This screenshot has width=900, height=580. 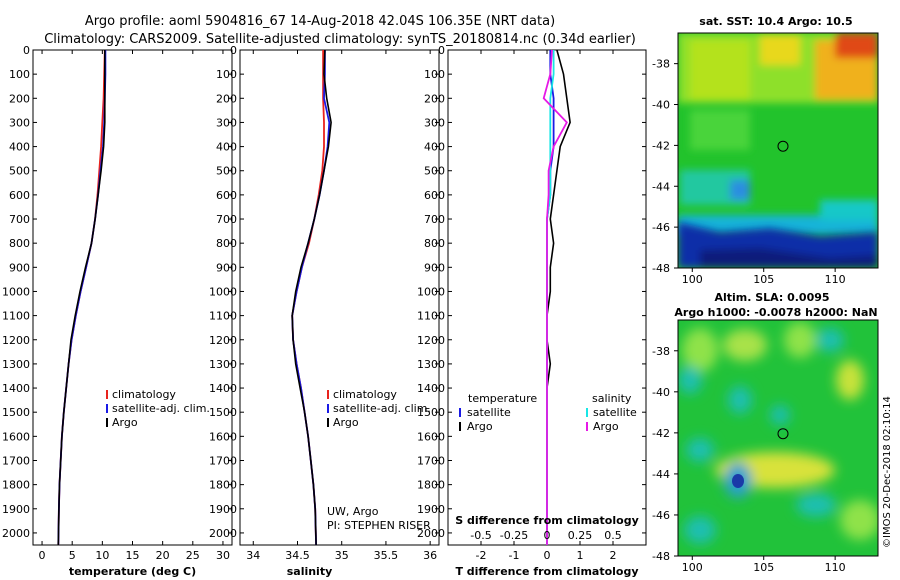 What do you see at coordinates (692, 279) in the screenshot?
I see `map-x-tick-label: 100` at bounding box center [692, 279].